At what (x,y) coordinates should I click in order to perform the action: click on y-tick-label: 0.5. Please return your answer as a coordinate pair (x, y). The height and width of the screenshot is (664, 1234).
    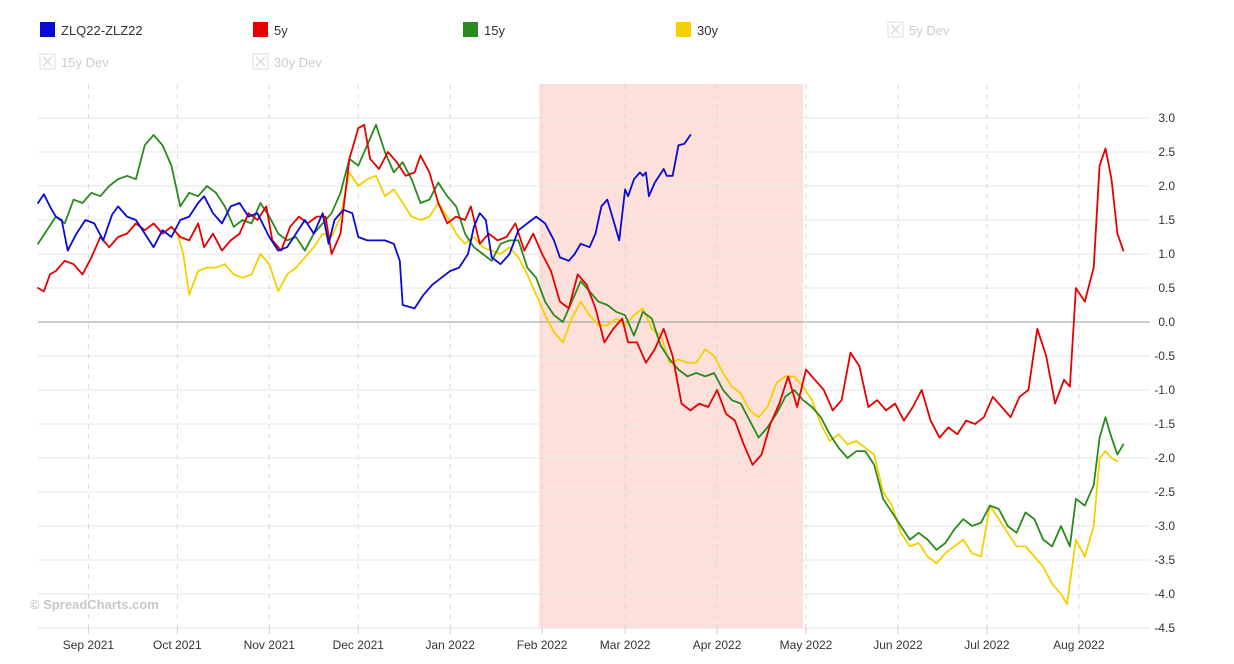
    Looking at the image, I should click on (1166, 288).